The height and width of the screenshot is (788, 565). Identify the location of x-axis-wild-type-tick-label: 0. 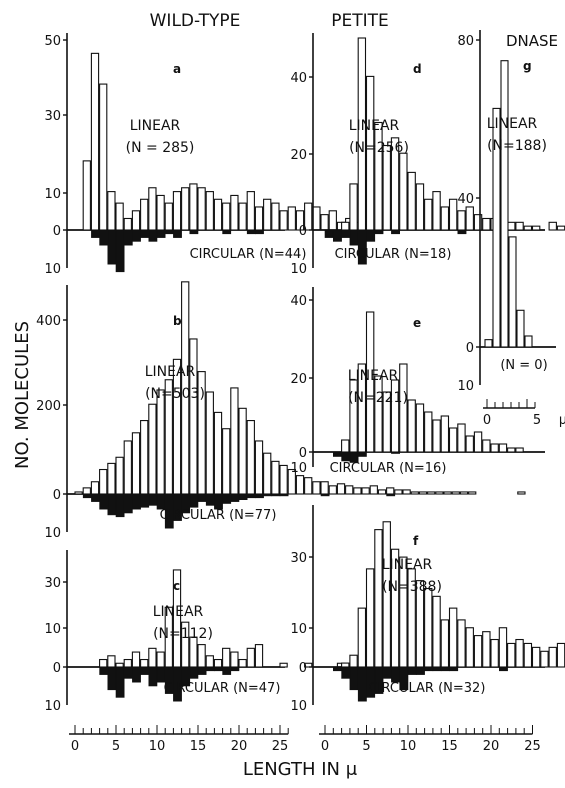
(75, 746).